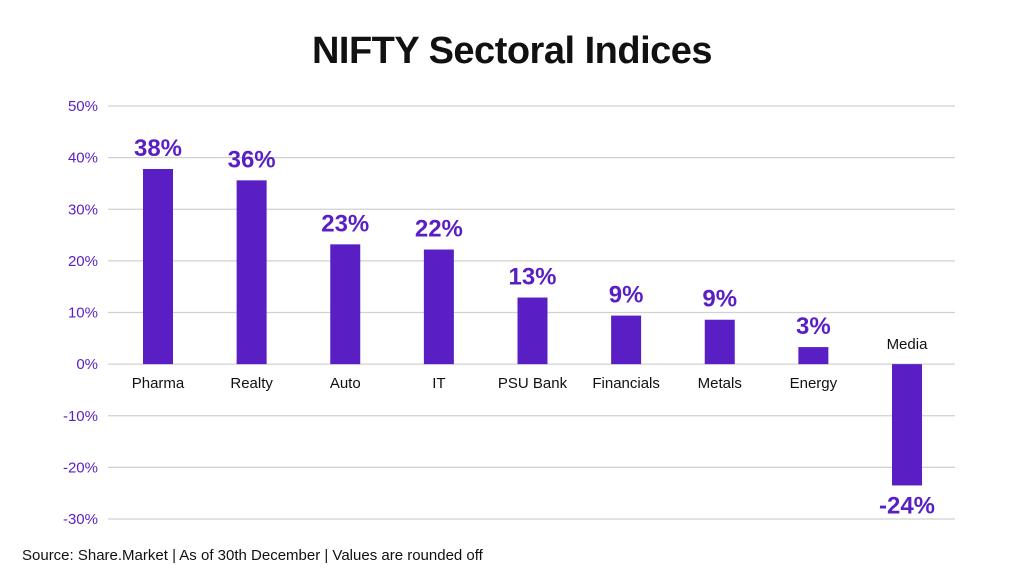  I want to click on bar-realty, so click(251, 272).